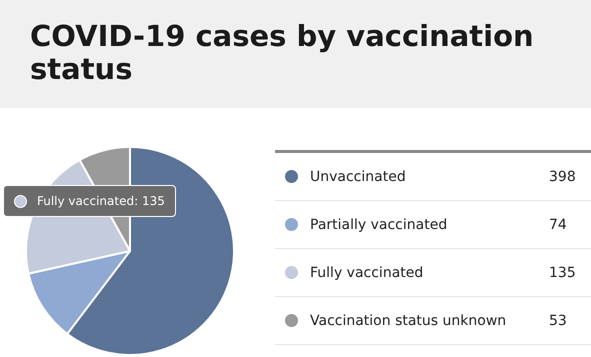 The height and width of the screenshot is (357, 591). Describe the element at coordinates (379, 224) in the screenshot. I see `legend-label: Partially vaccinated` at that location.